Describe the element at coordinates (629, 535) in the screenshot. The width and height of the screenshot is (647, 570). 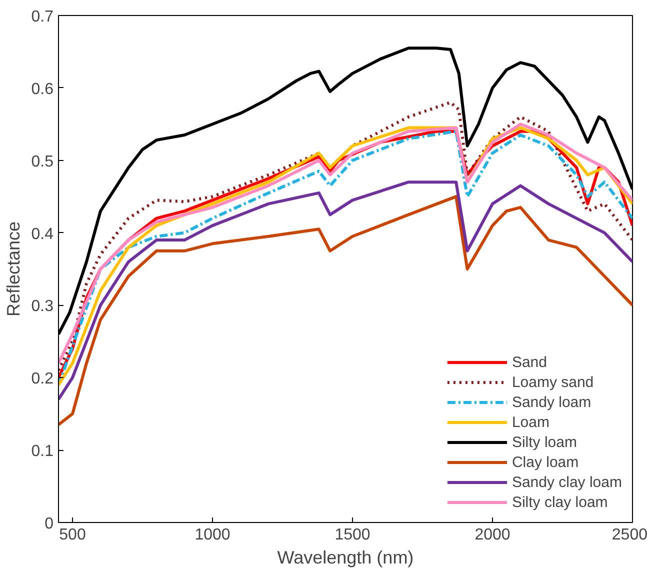
I see `x-tick-label: 2500` at that location.